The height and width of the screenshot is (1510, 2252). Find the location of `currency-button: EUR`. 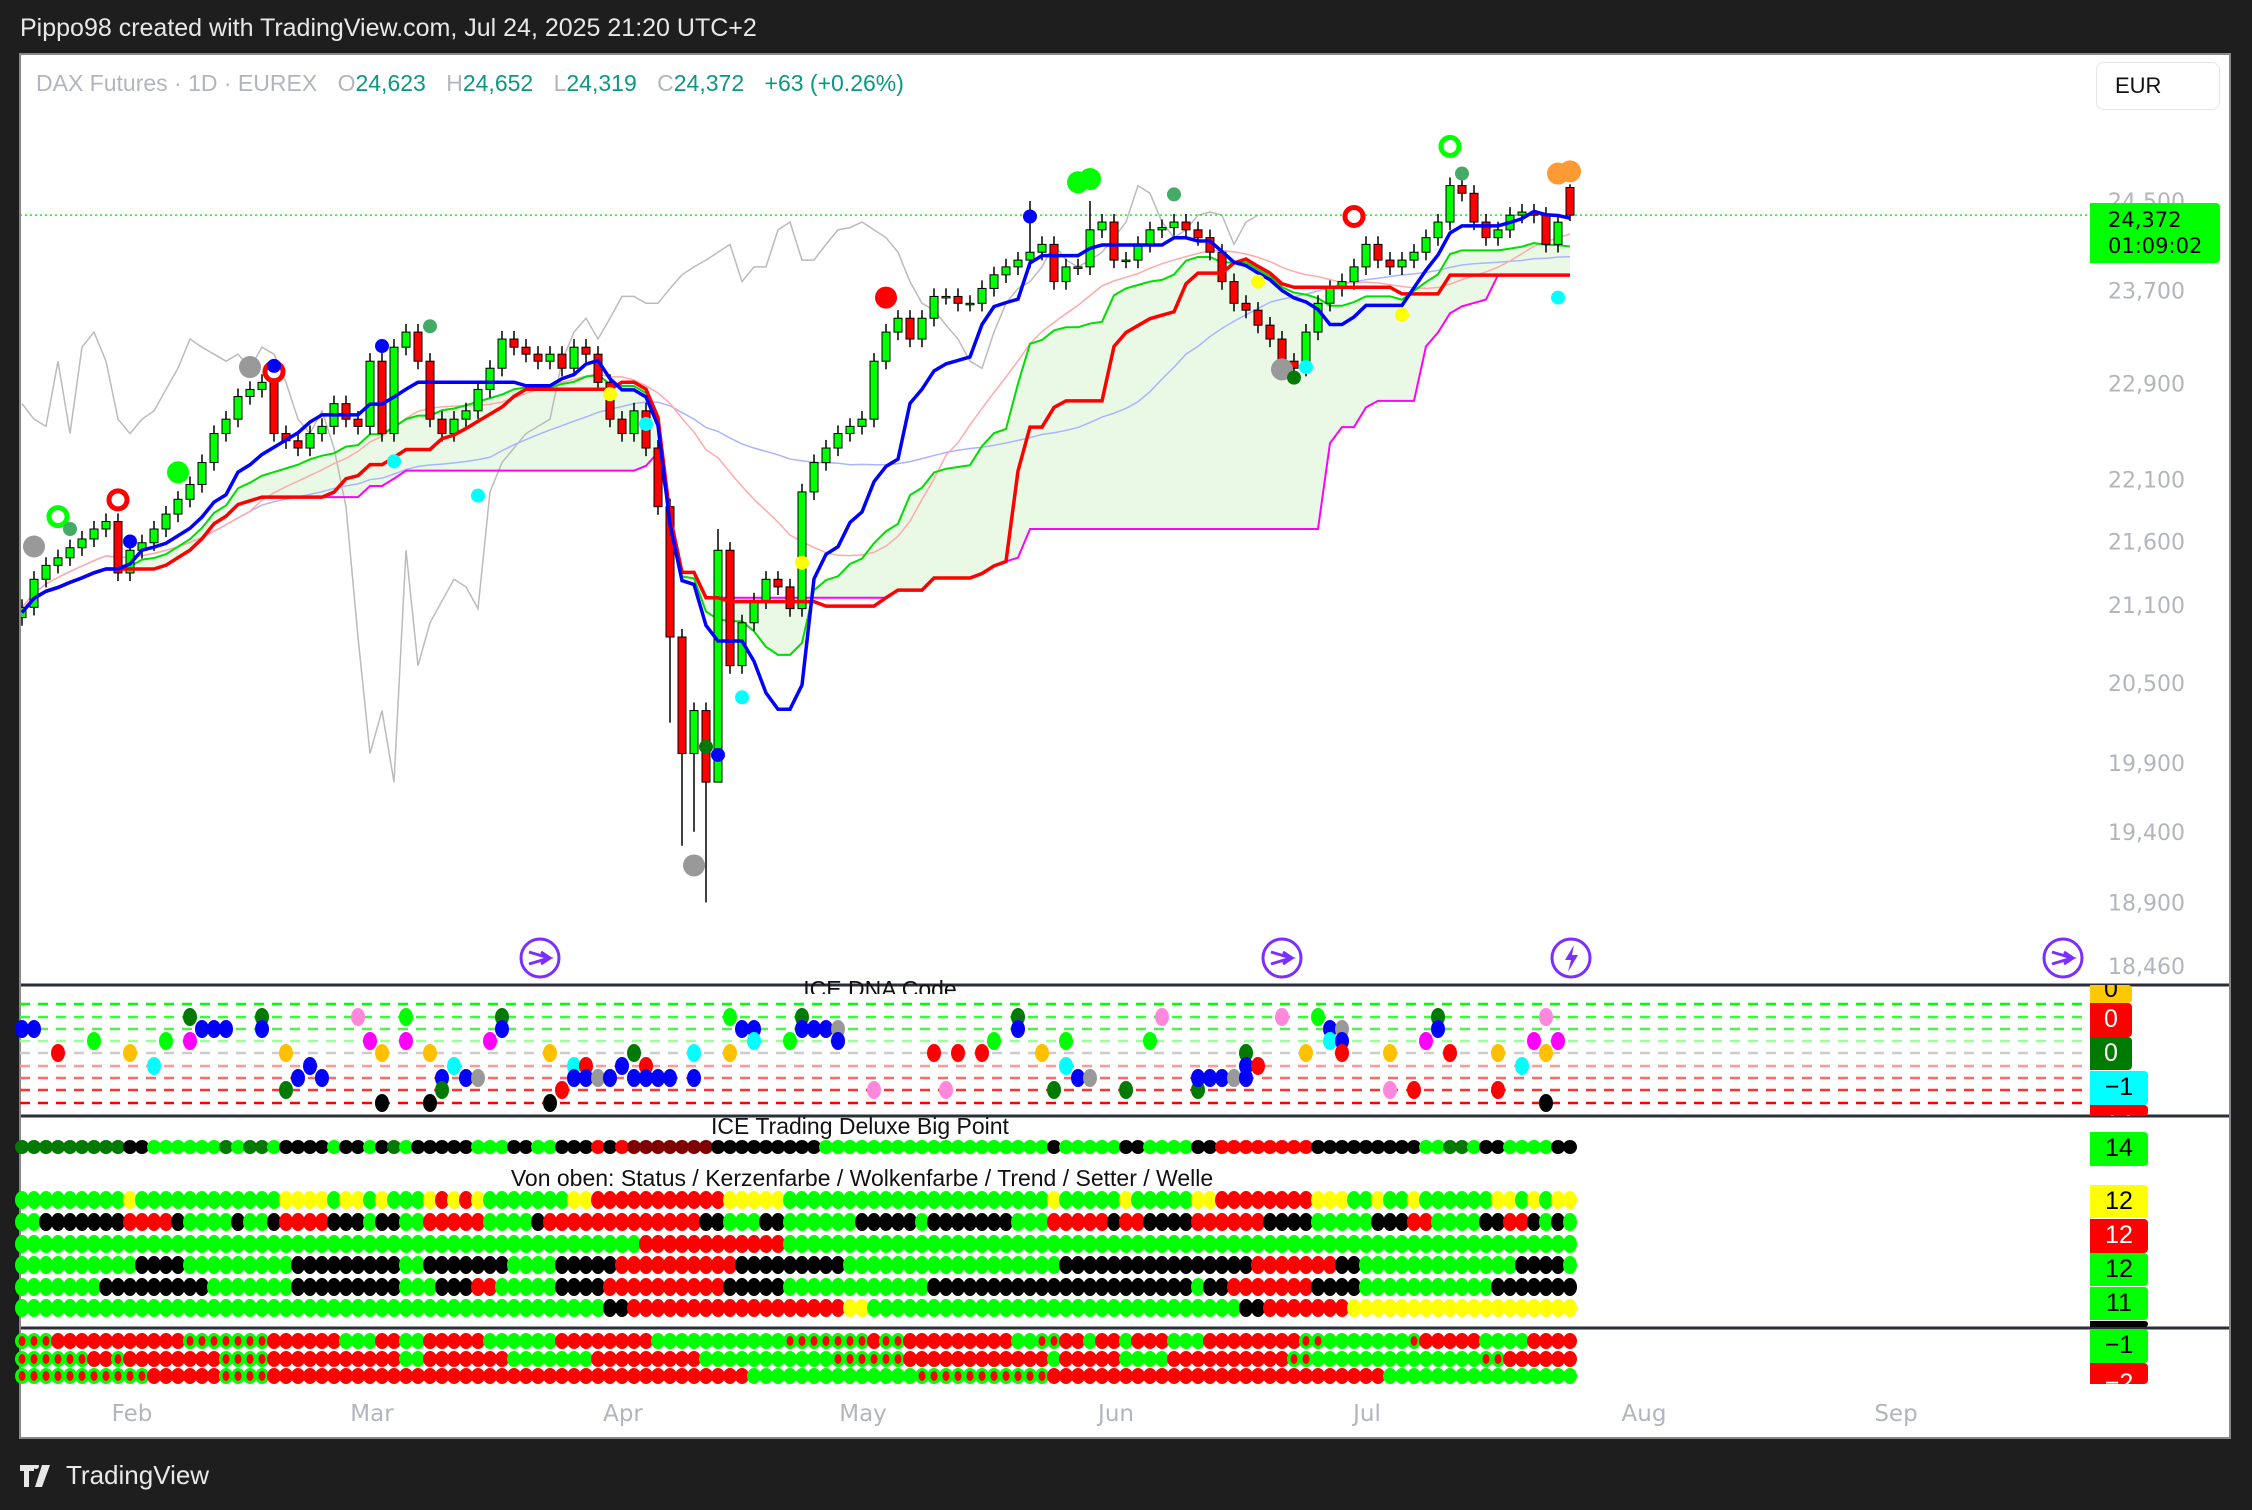

currency-button: EUR is located at coordinates (2158, 86).